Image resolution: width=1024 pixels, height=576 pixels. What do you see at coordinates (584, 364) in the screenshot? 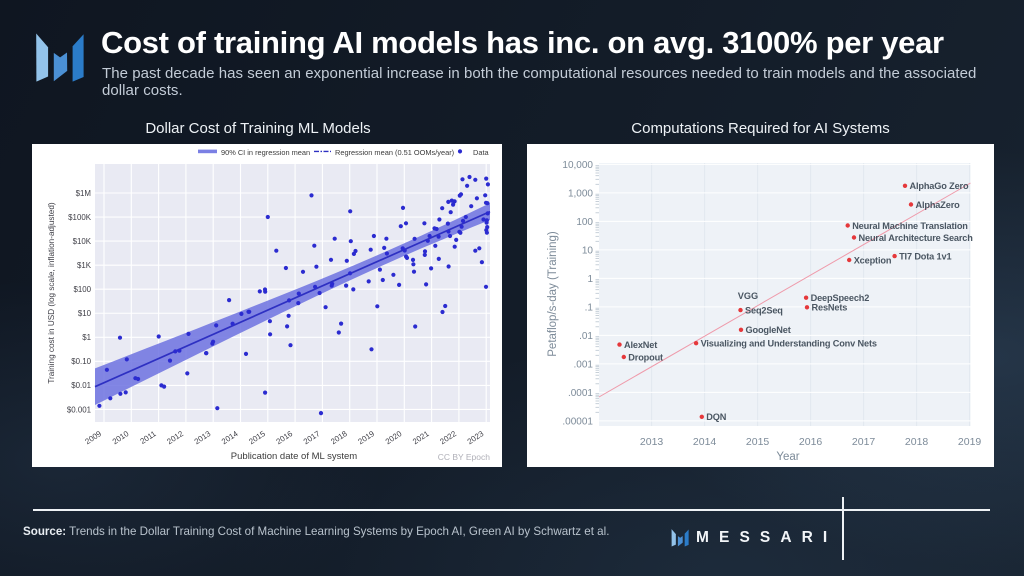
I see `svg-text: .001` at bounding box center [584, 364].